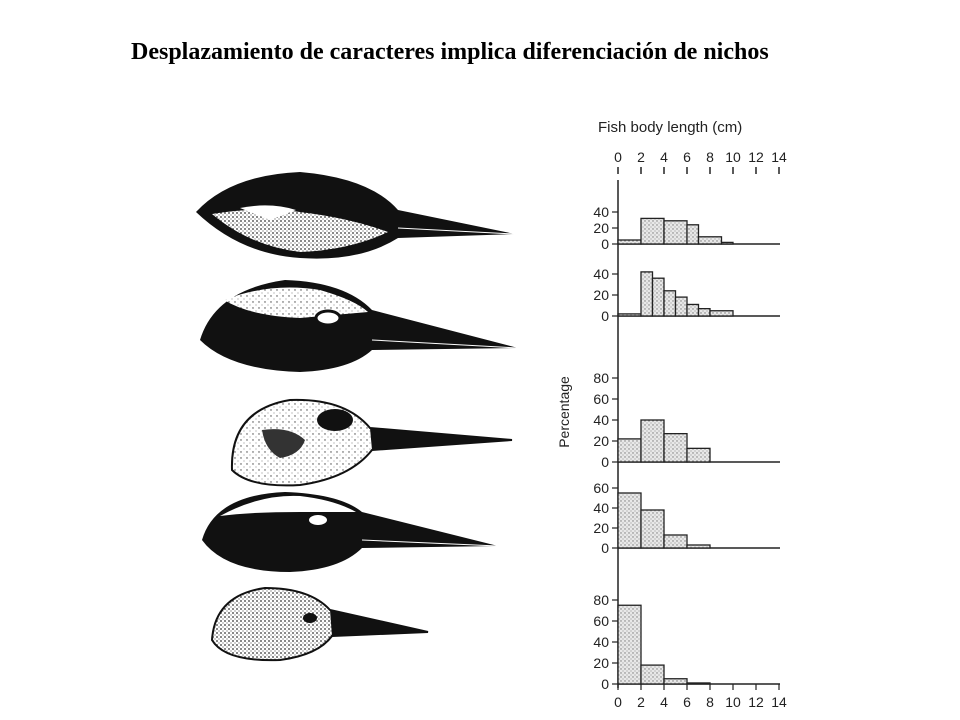  Describe the element at coordinates (710, 702) in the screenshot. I see `x-tick-label-bottom: 8` at that location.